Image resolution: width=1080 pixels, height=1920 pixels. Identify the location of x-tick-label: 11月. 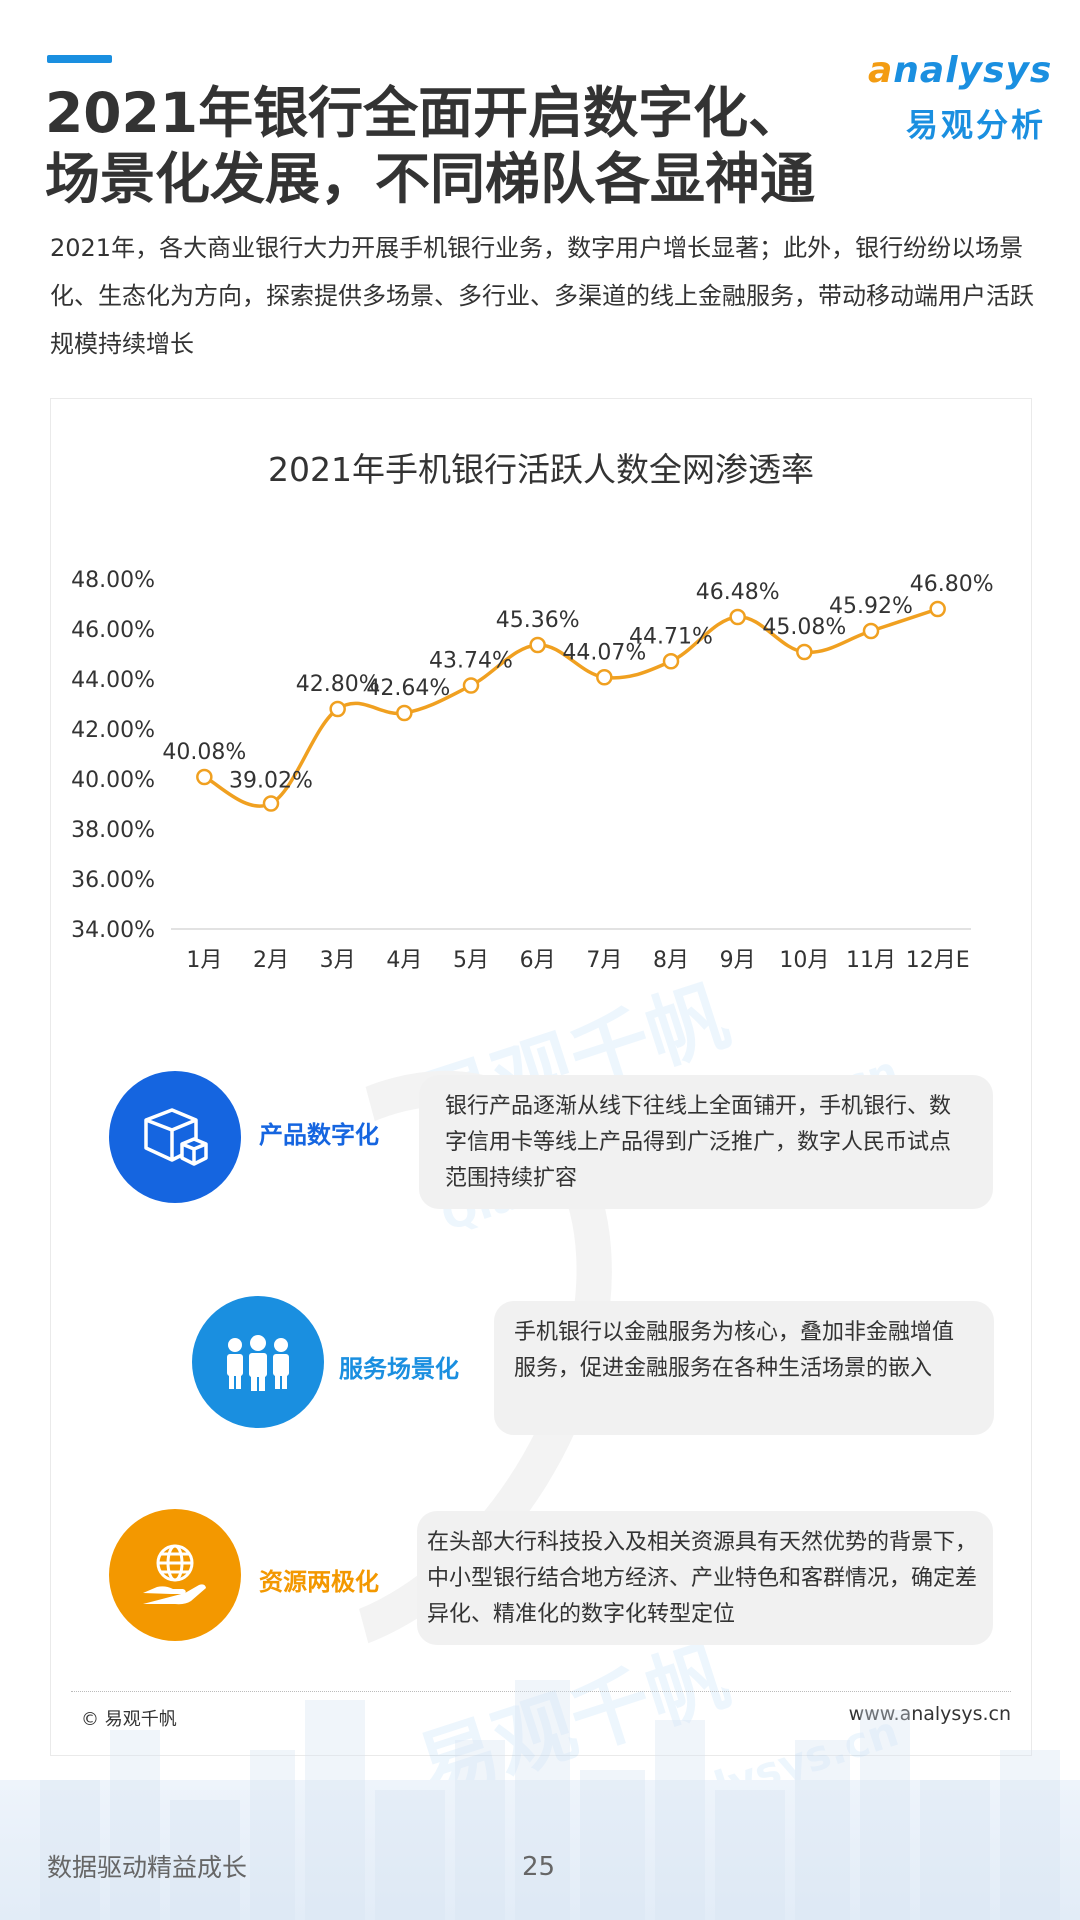
(871, 960).